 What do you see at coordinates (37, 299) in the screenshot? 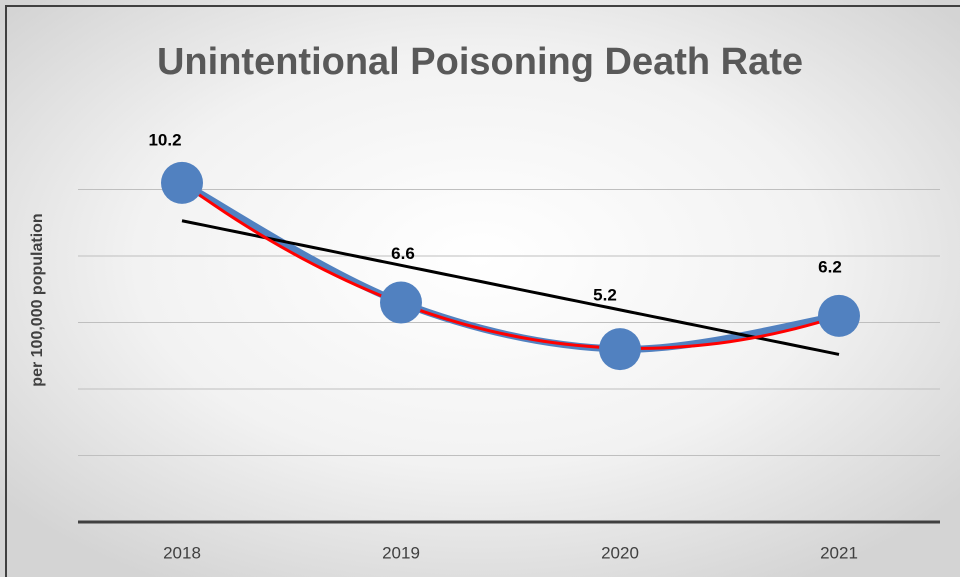
I see `y-axis-label: per 100,000 population` at bounding box center [37, 299].